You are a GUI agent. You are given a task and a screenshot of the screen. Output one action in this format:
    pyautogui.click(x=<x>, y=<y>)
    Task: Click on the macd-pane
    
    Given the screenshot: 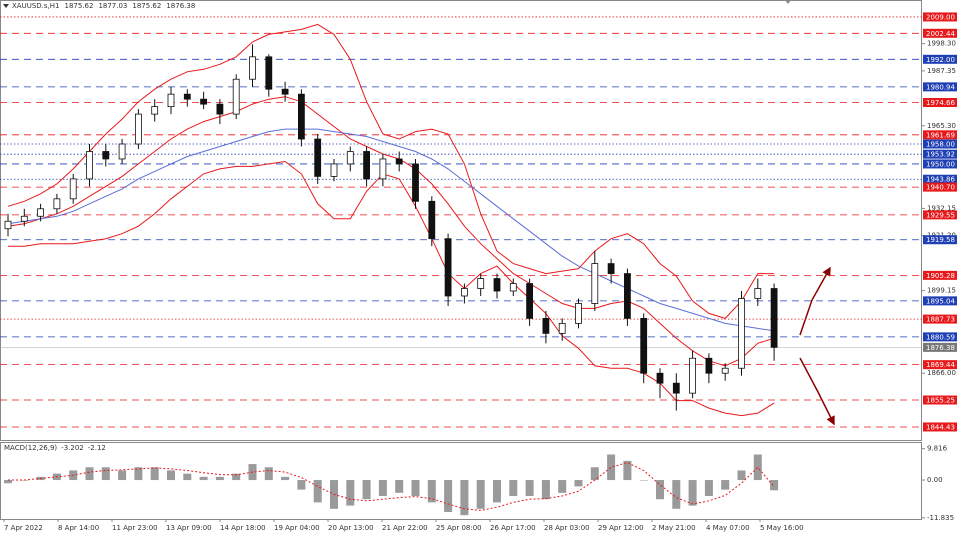 What is the action you would take?
    pyautogui.click(x=461, y=481)
    